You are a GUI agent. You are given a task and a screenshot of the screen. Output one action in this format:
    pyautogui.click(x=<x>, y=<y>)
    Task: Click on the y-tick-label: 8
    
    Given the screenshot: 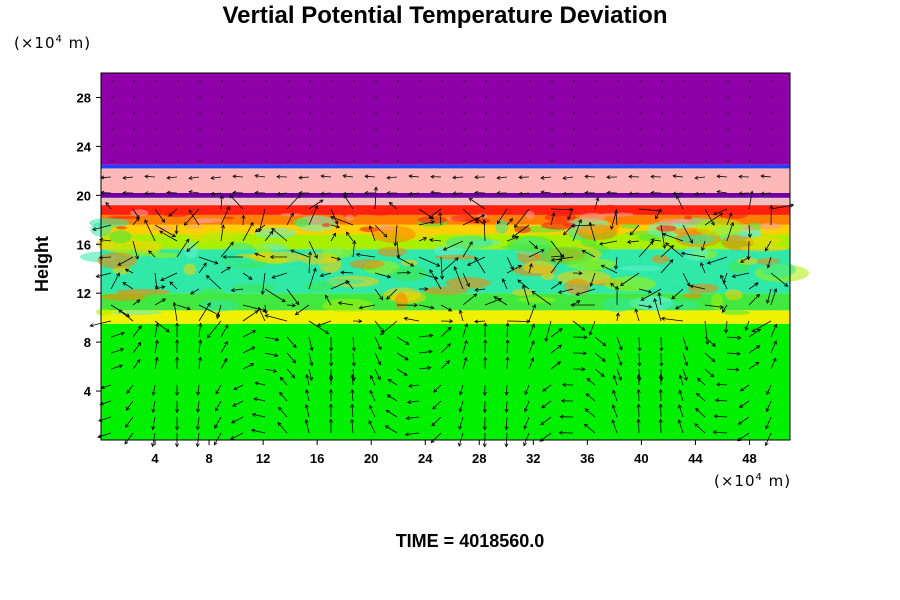 What is the action you would take?
    pyautogui.click(x=87, y=342)
    